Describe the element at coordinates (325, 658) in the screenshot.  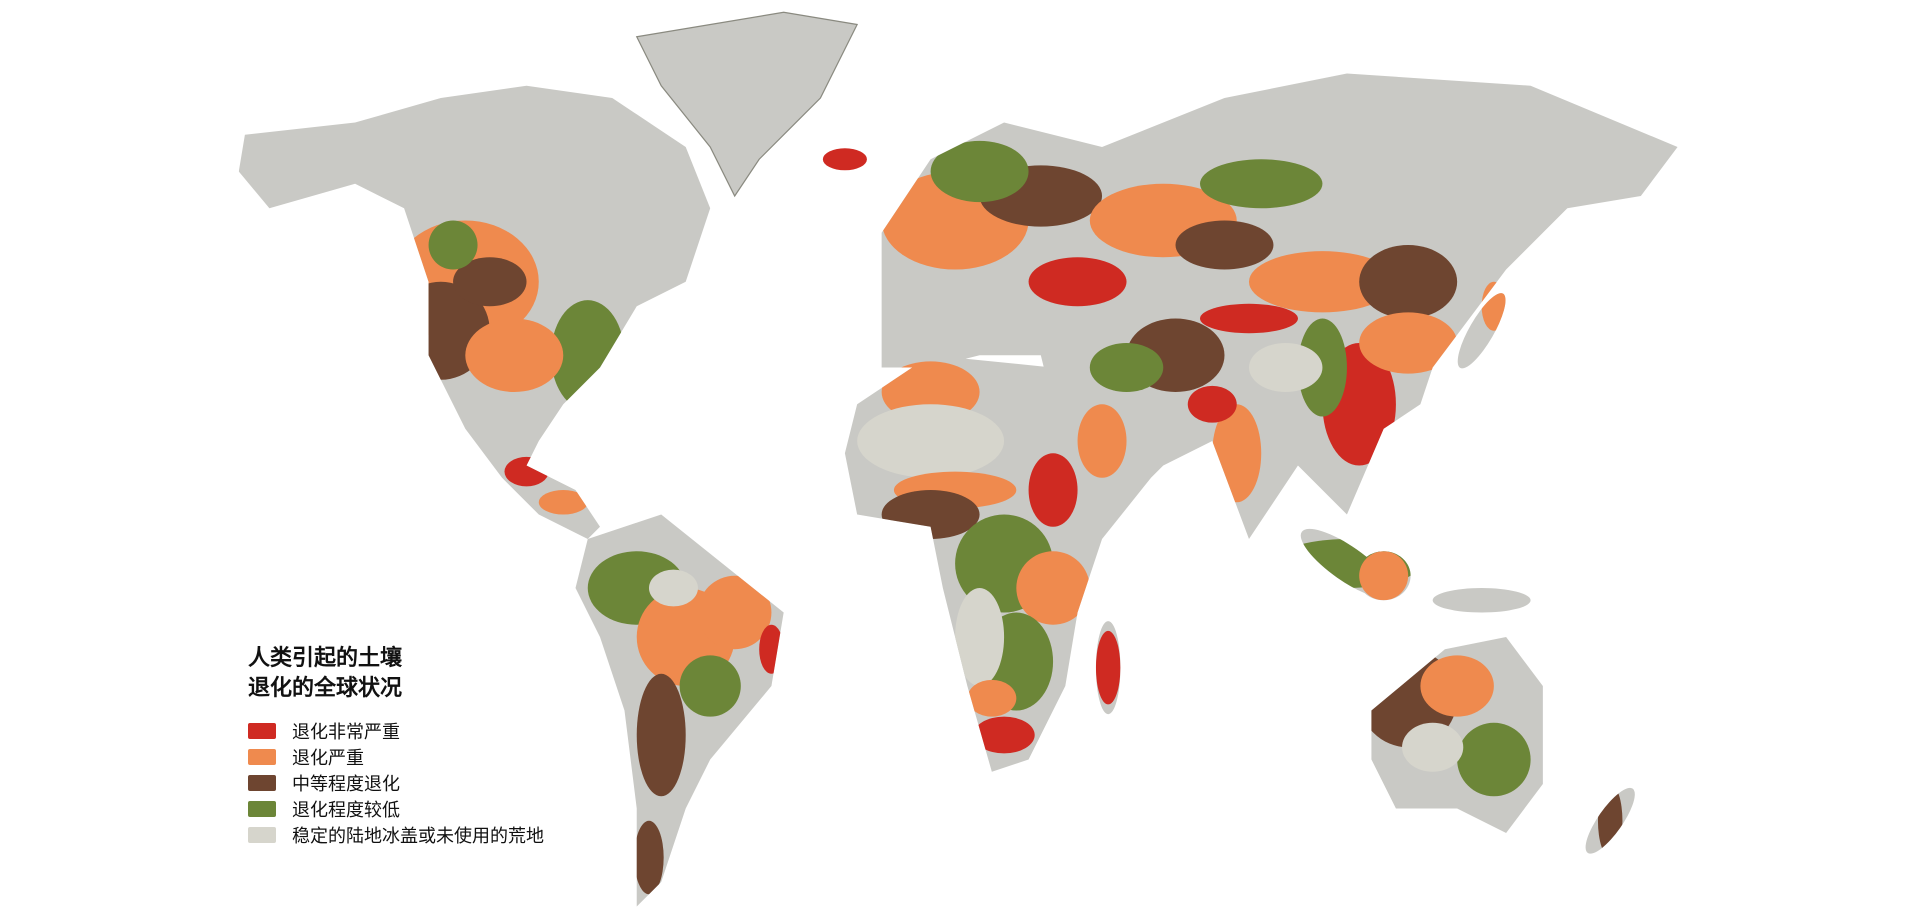
I see `legend-title-line1: 人类引起的土壤` at that location.